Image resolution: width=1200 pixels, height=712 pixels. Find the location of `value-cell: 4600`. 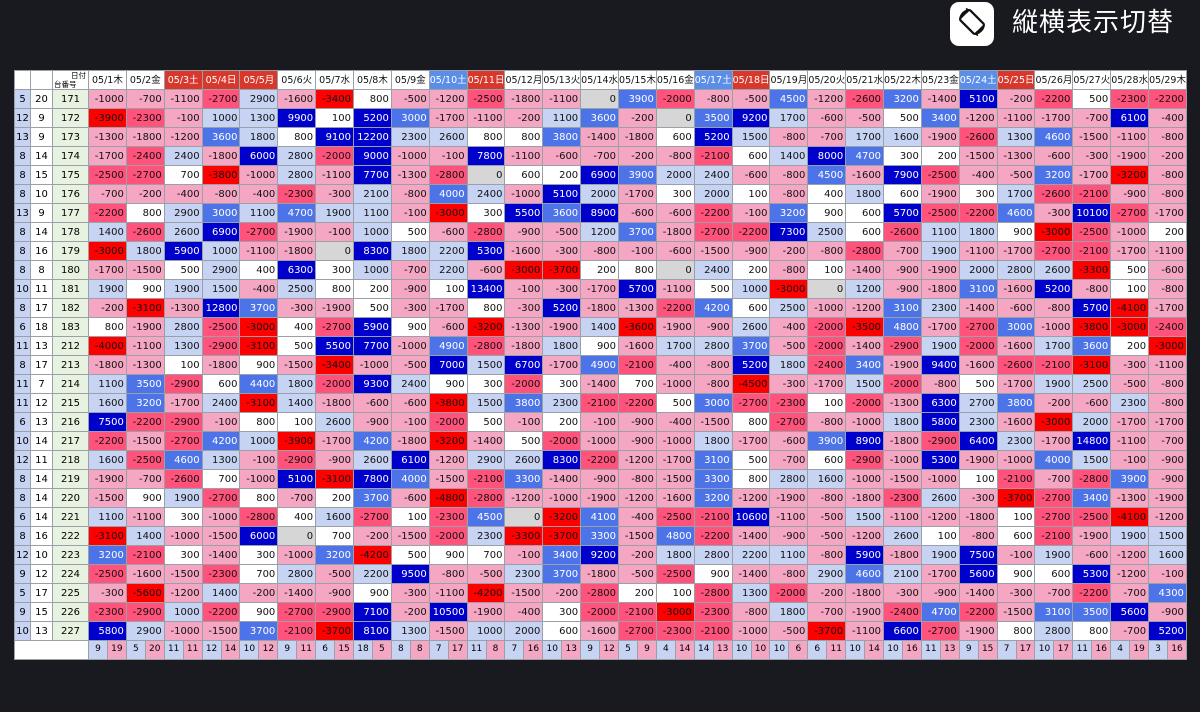

value-cell: 4600 is located at coordinates (1054, 137).